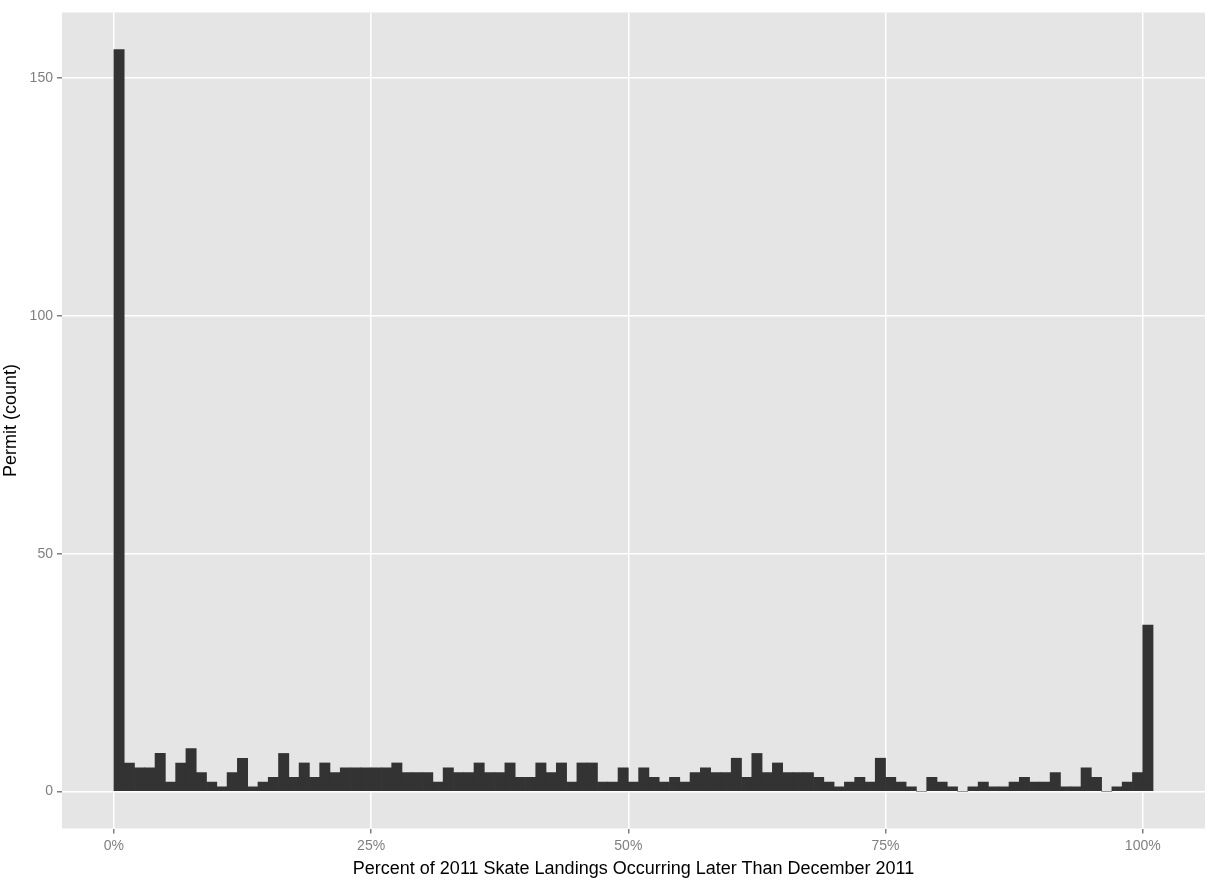 This screenshot has height=884, width=1205. What do you see at coordinates (1142, 844) in the screenshot?
I see `x-tick-label: 100%` at bounding box center [1142, 844].